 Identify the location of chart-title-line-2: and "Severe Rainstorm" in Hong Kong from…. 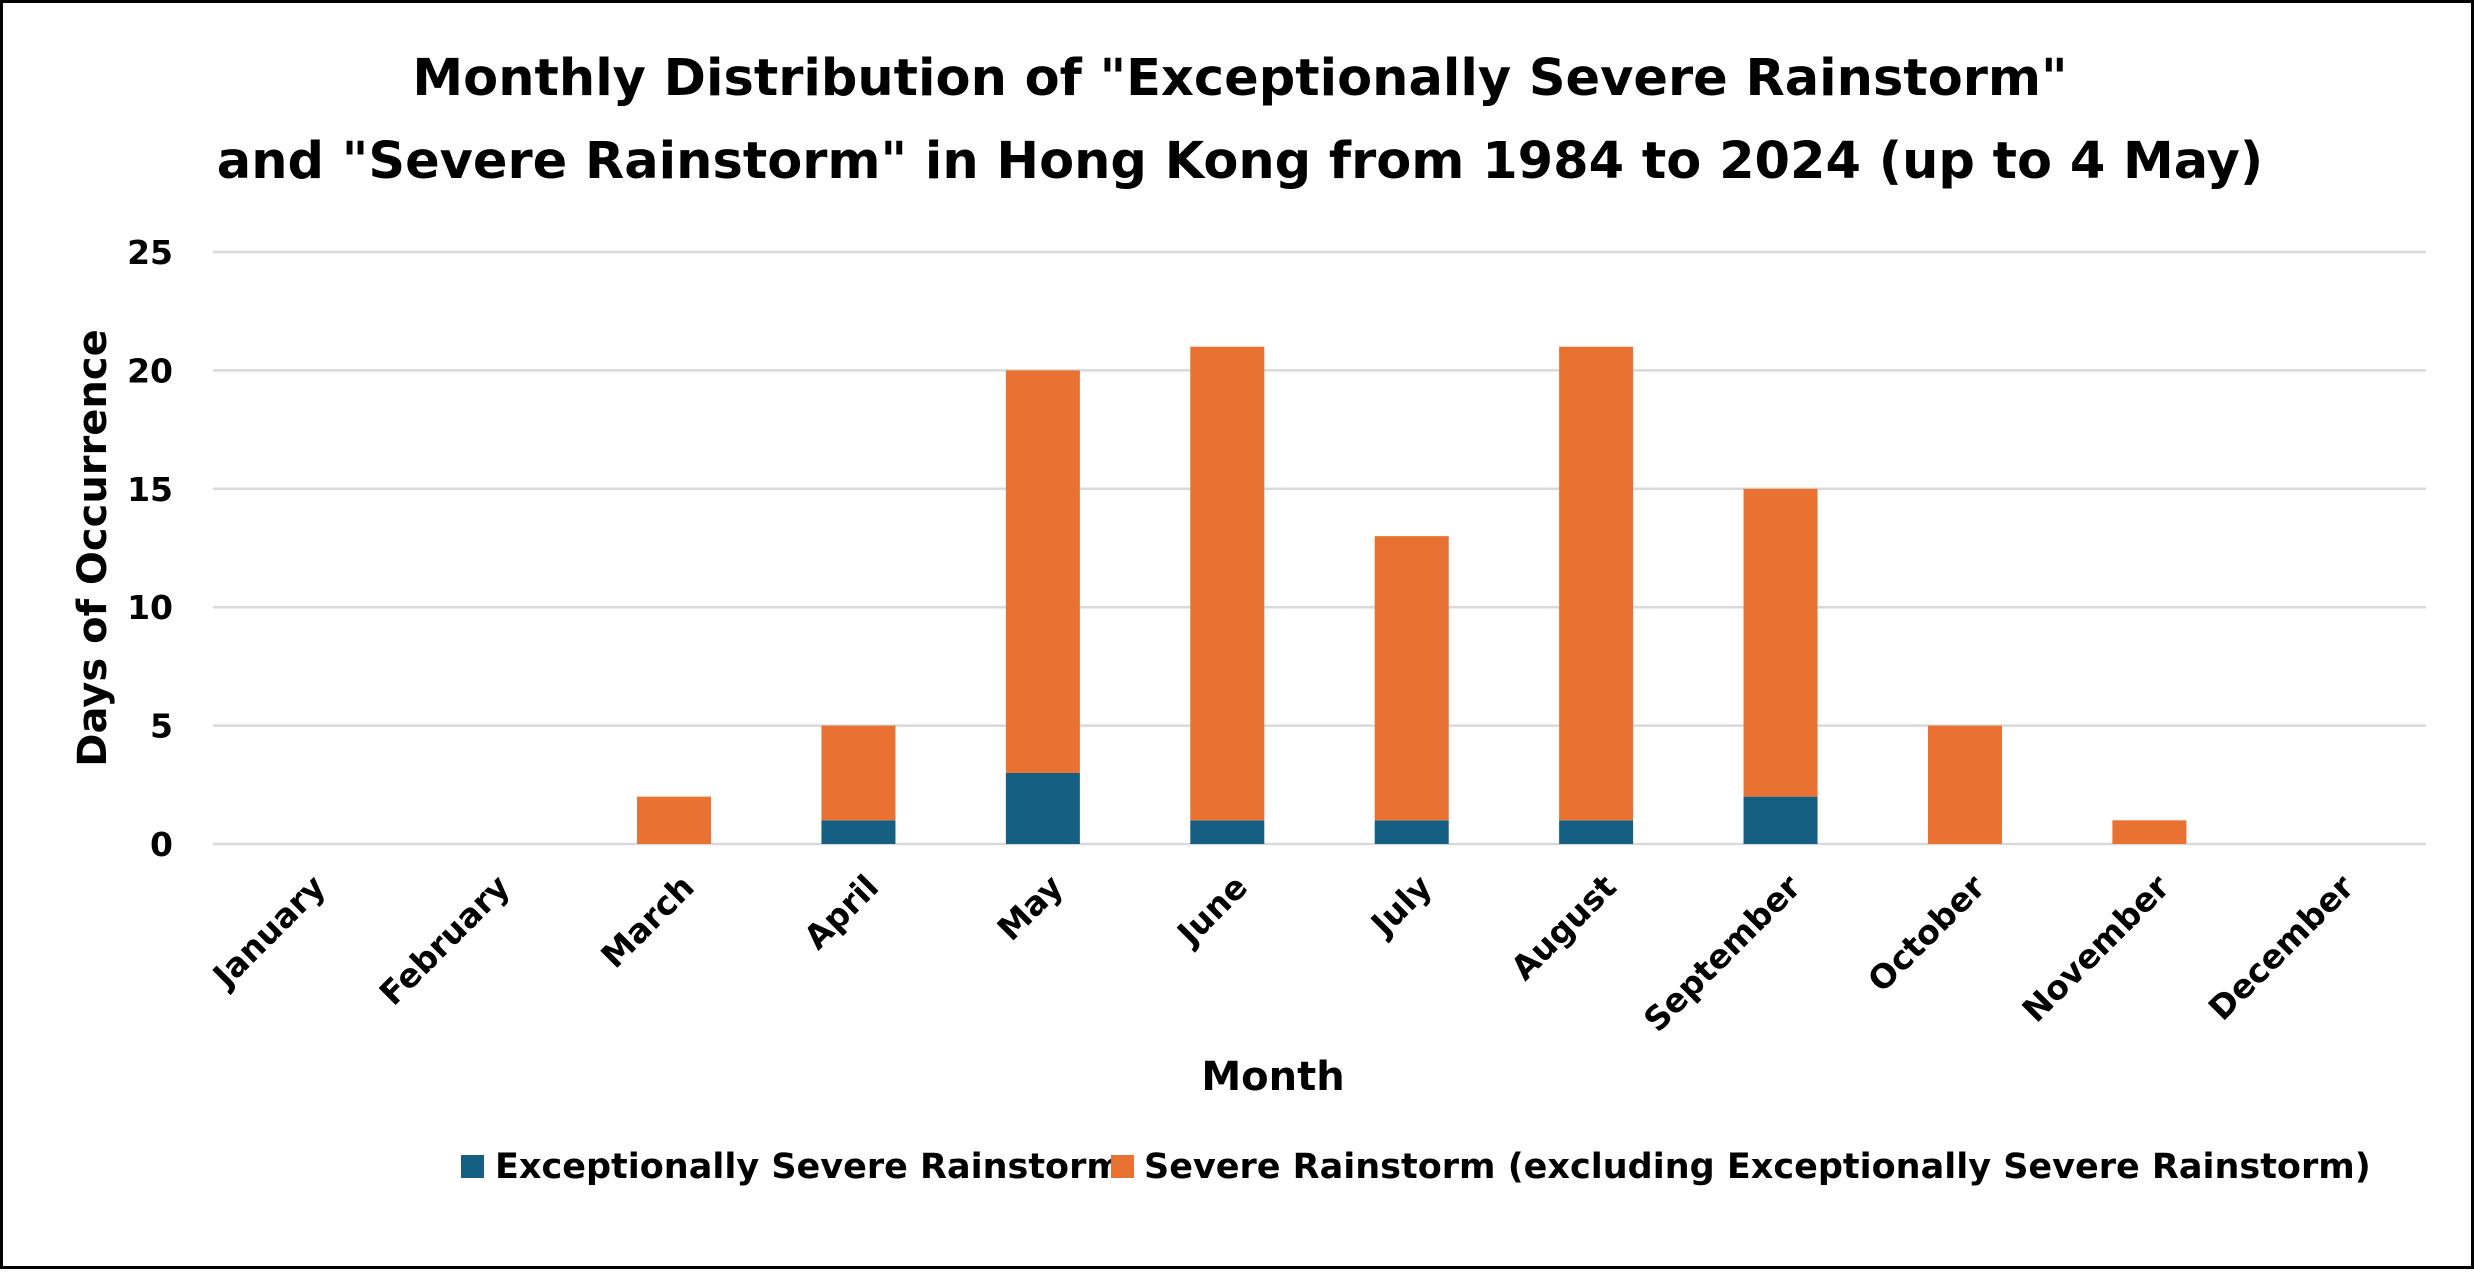
(1240, 161).